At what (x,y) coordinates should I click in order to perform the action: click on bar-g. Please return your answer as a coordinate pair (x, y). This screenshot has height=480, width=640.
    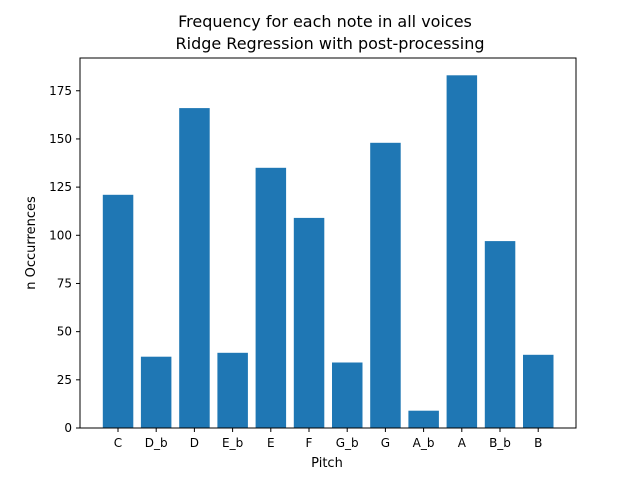
    Looking at the image, I should click on (385, 285).